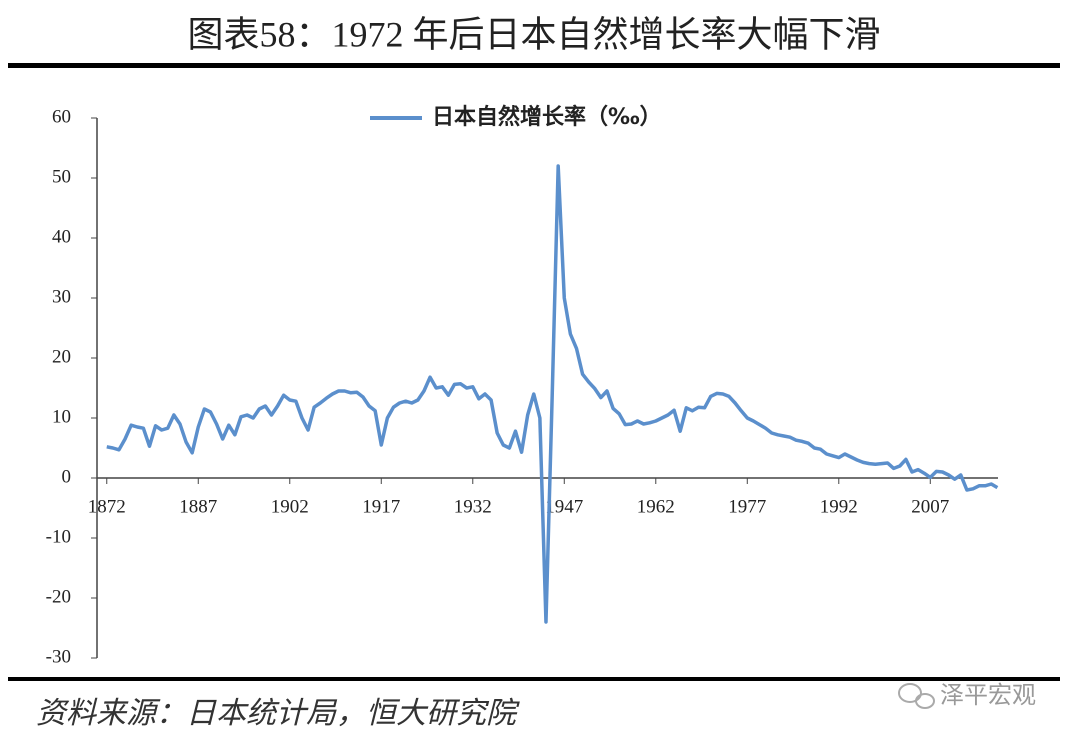 The width and height of the screenshot is (1080, 744). Describe the element at coordinates (381, 506) in the screenshot. I see `x-tick-label: 1917` at that location.